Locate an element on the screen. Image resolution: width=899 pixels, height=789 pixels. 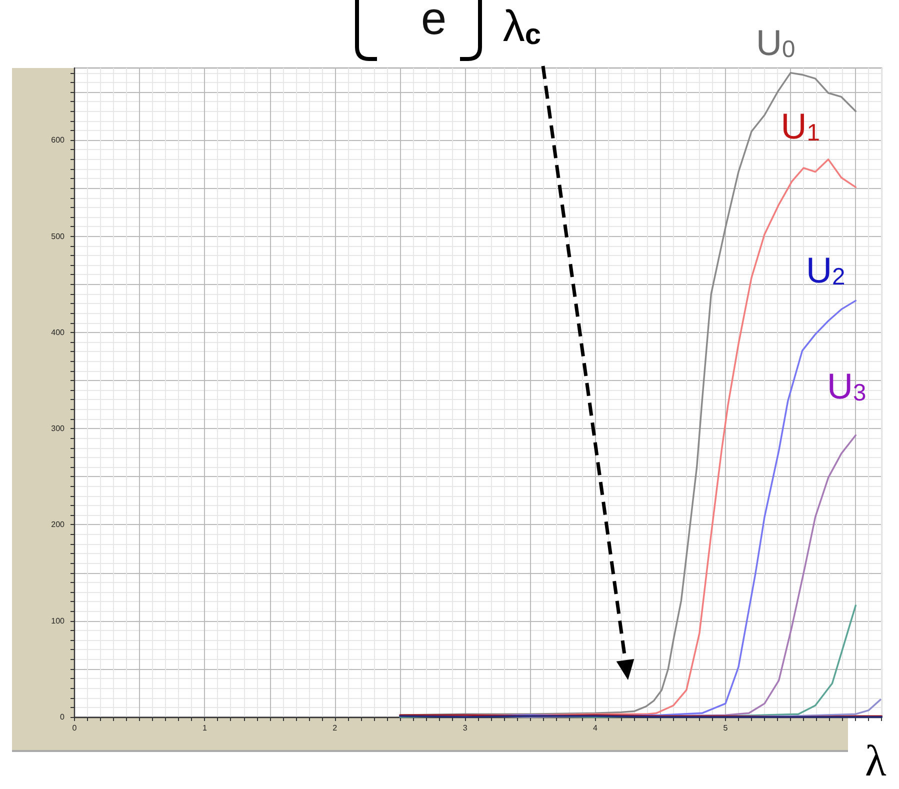
x-axis-title: λ is located at coordinates (876, 761).